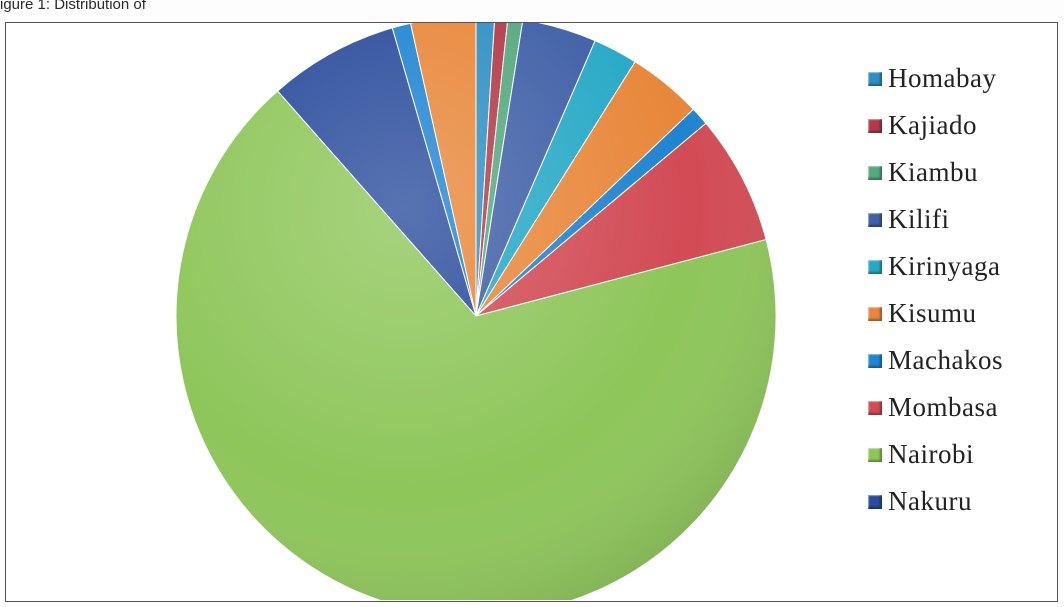  I want to click on legend-item-nakuru: Nakuru, so click(935, 501).